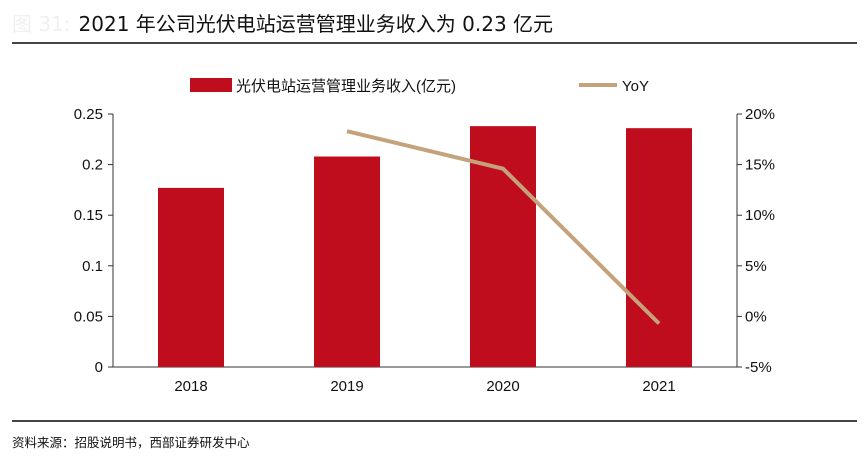  Describe the element at coordinates (502, 386) in the screenshot. I see `x-tick-label: 2020` at that location.